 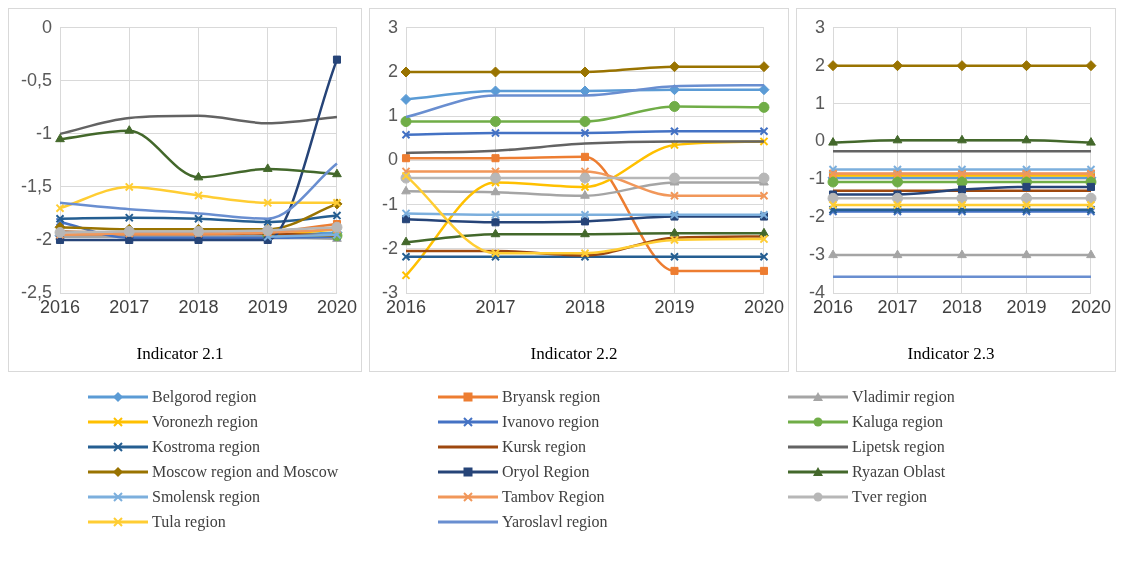 I want to click on legend-label: Lipetsk region, so click(x=898, y=446).